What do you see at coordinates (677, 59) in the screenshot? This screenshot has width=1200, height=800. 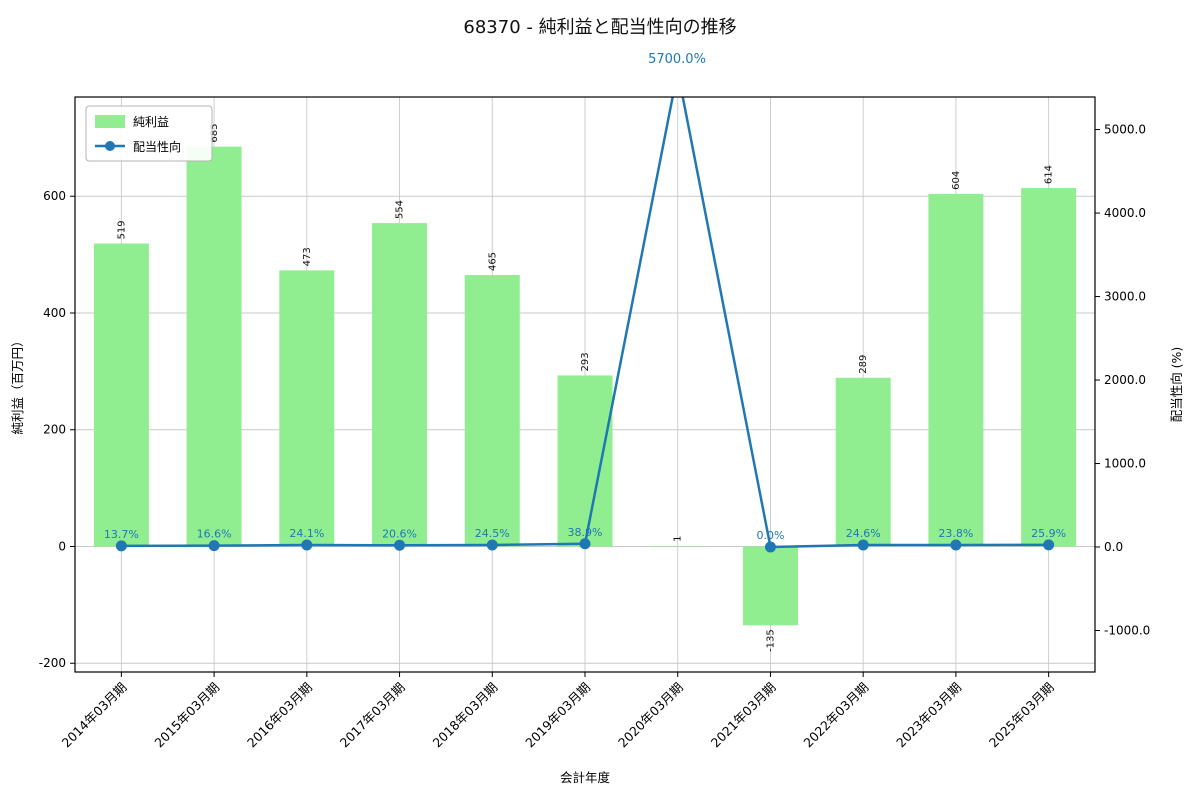 I see `peak-annotation: 5700.0%` at bounding box center [677, 59].